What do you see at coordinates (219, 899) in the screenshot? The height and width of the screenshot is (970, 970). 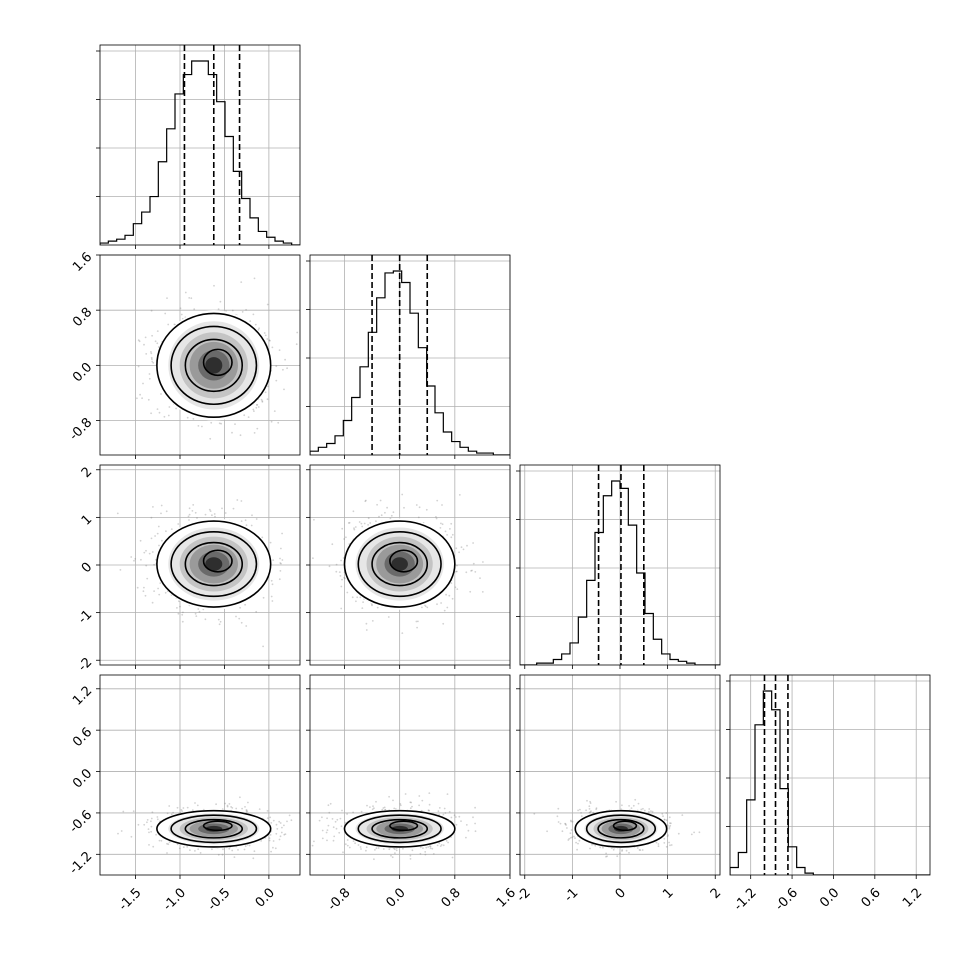 I see `x-tick-label: -0.5` at bounding box center [219, 899].